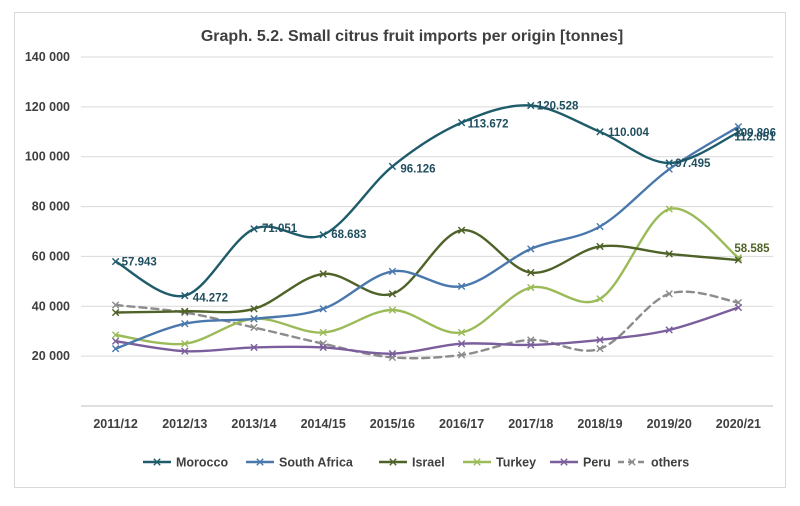 Image resolution: width=800 pixels, height=506 pixels. What do you see at coordinates (580, 463) in the screenshot?
I see `legend-item-peru: Peru` at bounding box center [580, 463].